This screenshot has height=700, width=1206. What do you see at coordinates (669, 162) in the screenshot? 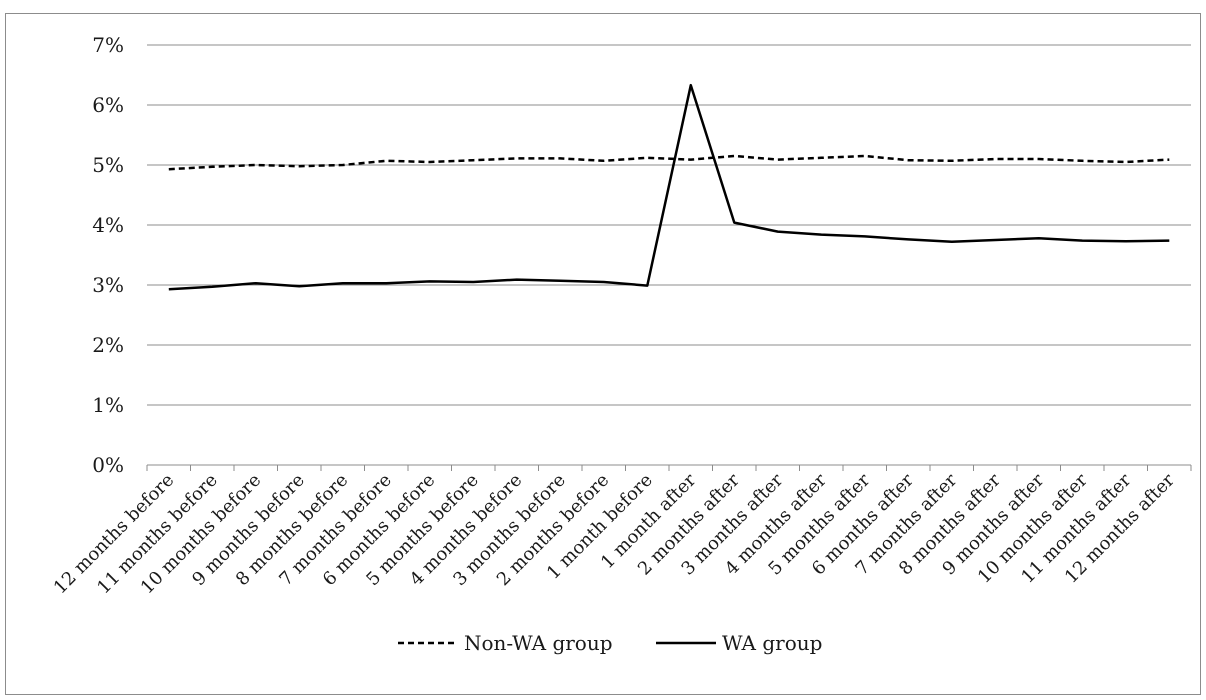
I see `series-line-non-wa` at bounding box center [669, 162].